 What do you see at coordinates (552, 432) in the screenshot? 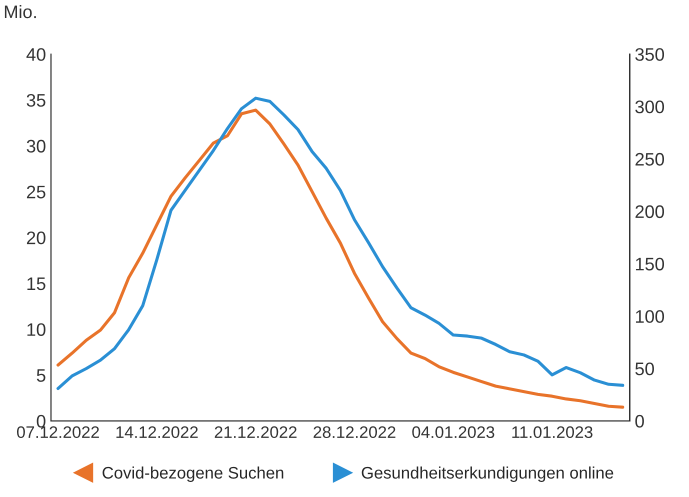
I see `x-tick-label: 11.01.2023` at bounding box center [552, 432].